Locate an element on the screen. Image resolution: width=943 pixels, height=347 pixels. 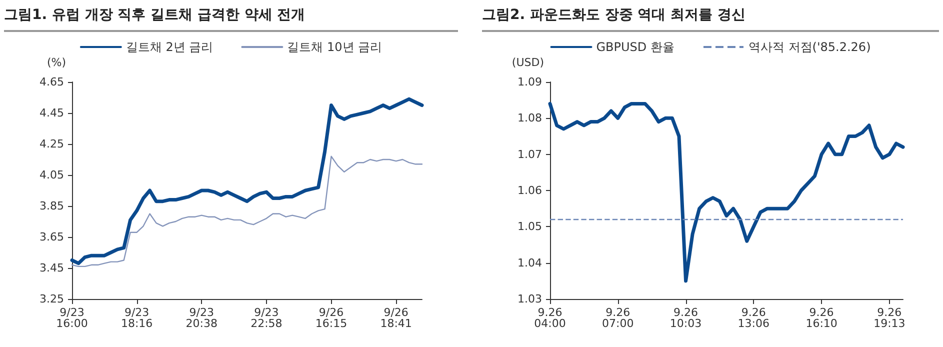
y-tick-label: 1.05 is located at coordinates (530, 227).